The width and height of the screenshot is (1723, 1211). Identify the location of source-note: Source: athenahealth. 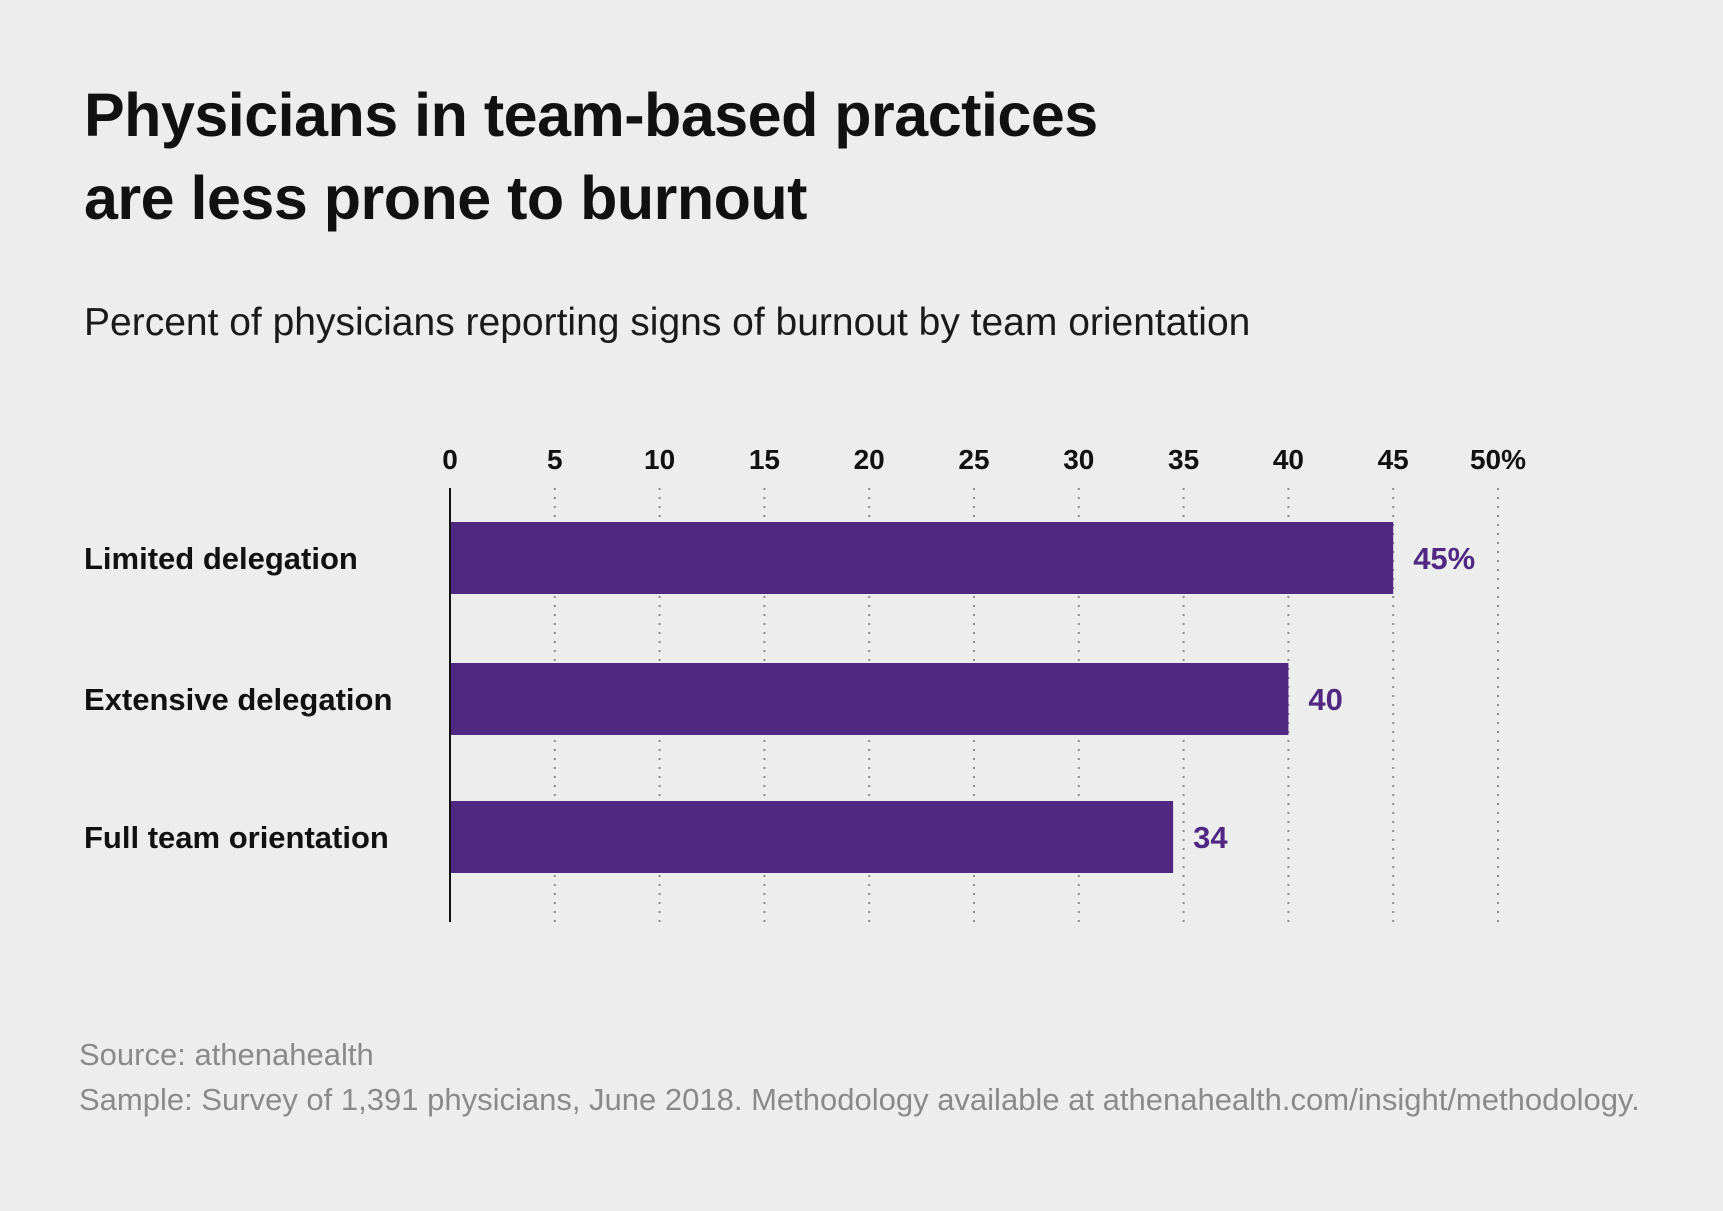
(226, 1054).